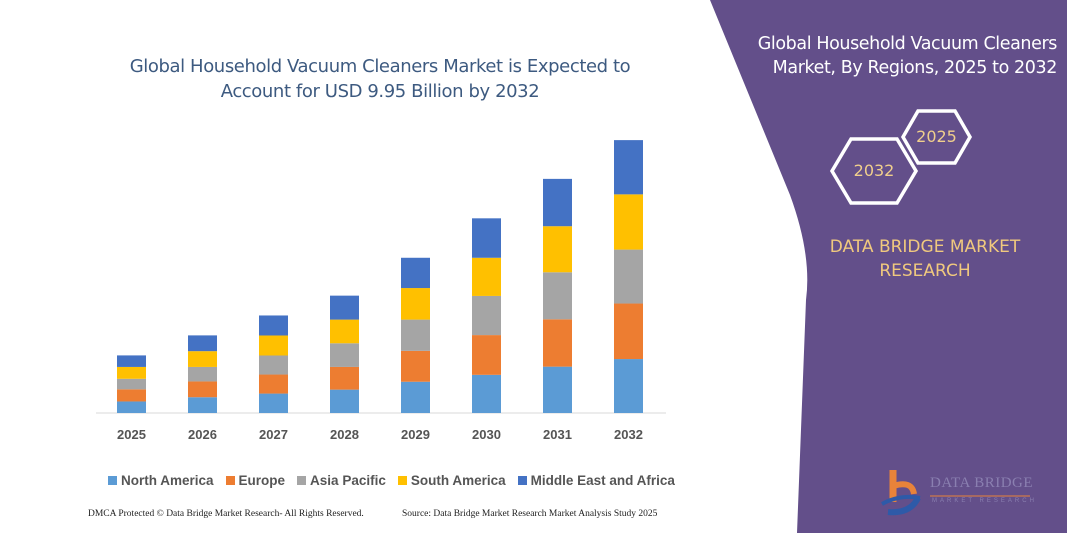  What do you see at coordinates (982, 483) in the screenshot?
I see `logo-text: DATA BRIDGE` at bounding box center [982, 483].